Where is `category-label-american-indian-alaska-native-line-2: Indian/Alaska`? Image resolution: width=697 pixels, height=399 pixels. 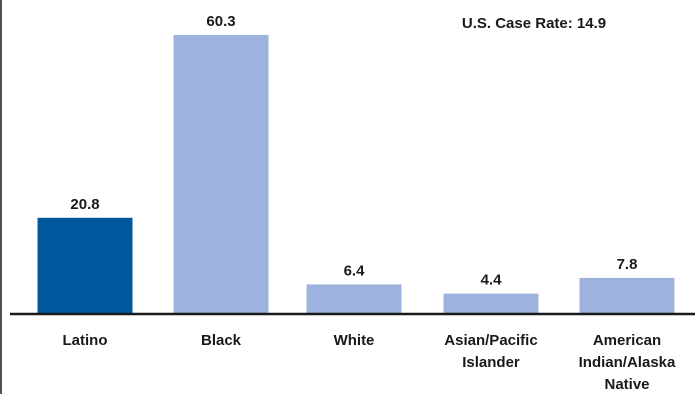 category-label-american-indian-alaska-native-line-2: Indian/Alaska is located at coordinates (627, 362).